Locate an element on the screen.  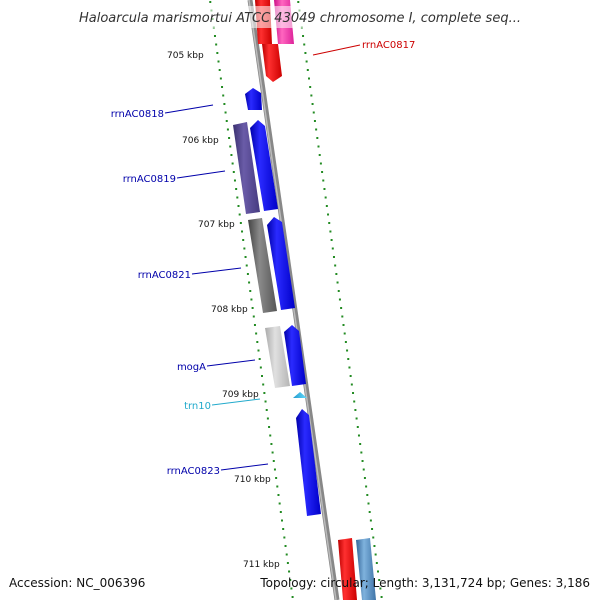
gene-rrnAC0818 is located at coordinates (253, 99).